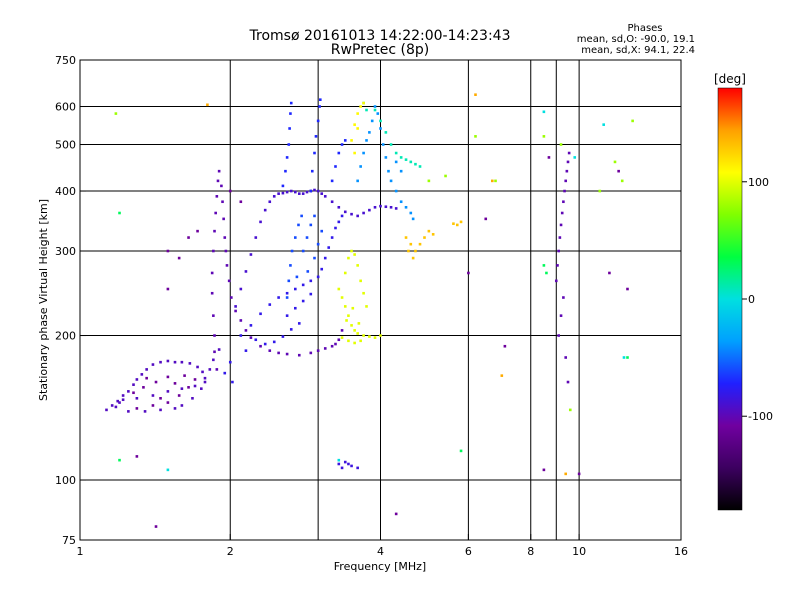 The height and width of the screenshot is (600, 800). What do you see at coordinates (80, 551) in the screenshot?
I see `x-tick-label: 1` at bounding box center [80, 551].